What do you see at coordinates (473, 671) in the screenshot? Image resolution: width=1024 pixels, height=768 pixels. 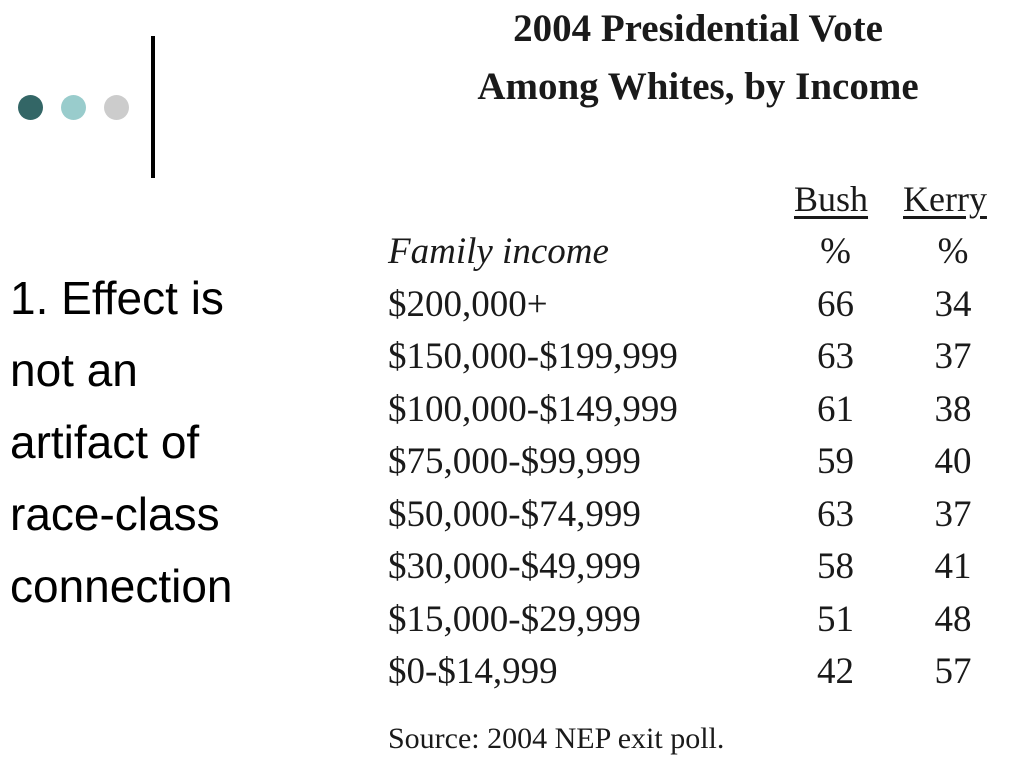 I see `income-bracket: $0-$14,999` at bounding box center [473, 671].